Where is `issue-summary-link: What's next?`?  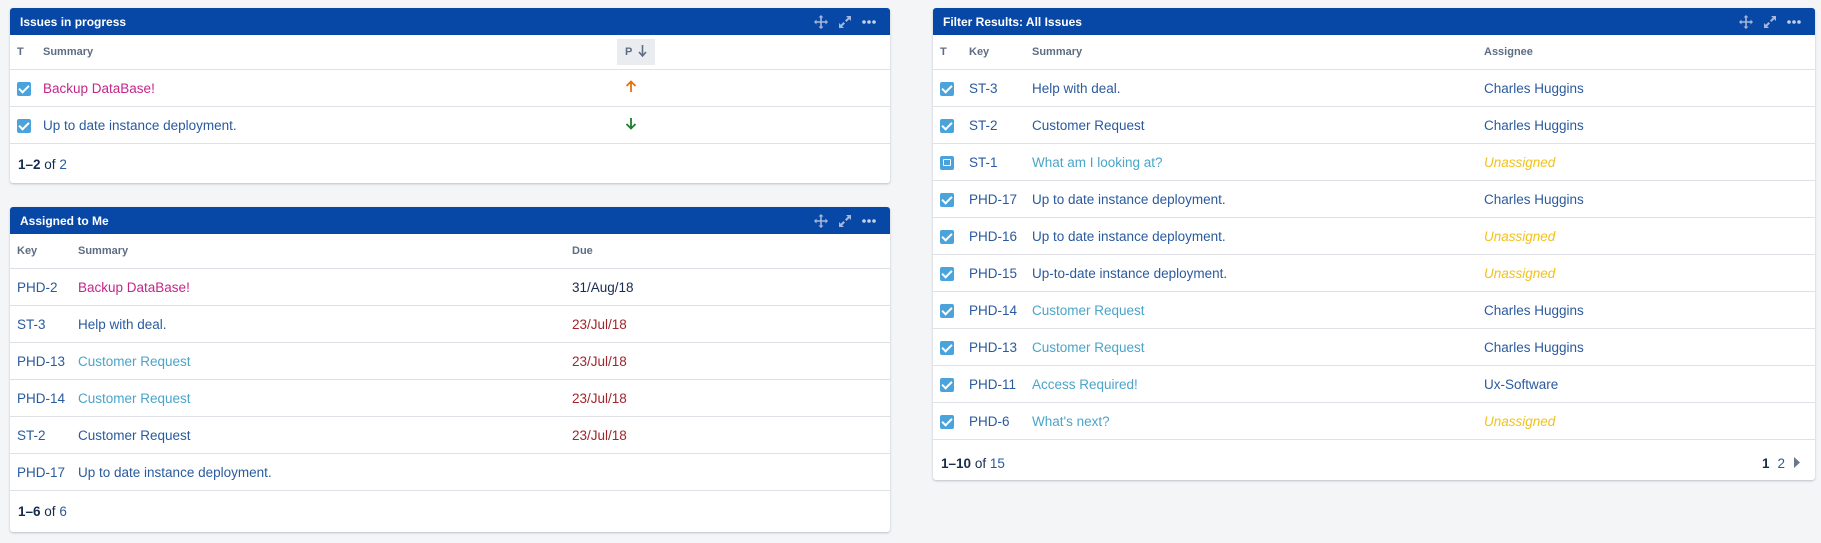
issue-summary-link: What's next? is located at coordinates (1258, 421).